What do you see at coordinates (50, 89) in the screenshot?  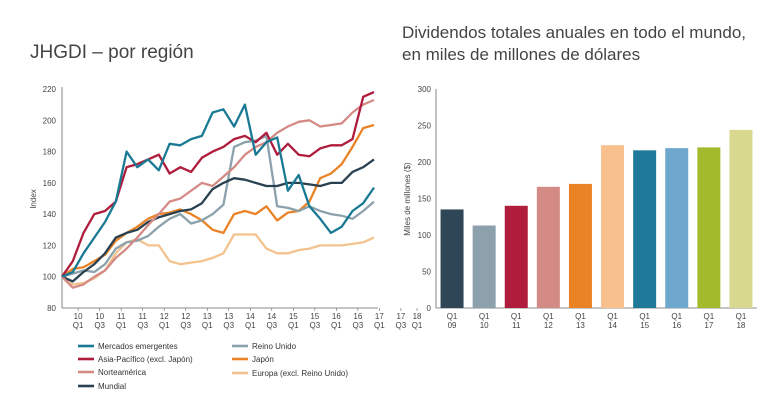 I see `left-y-tick-label: 220` at bounding box center [50, 89].